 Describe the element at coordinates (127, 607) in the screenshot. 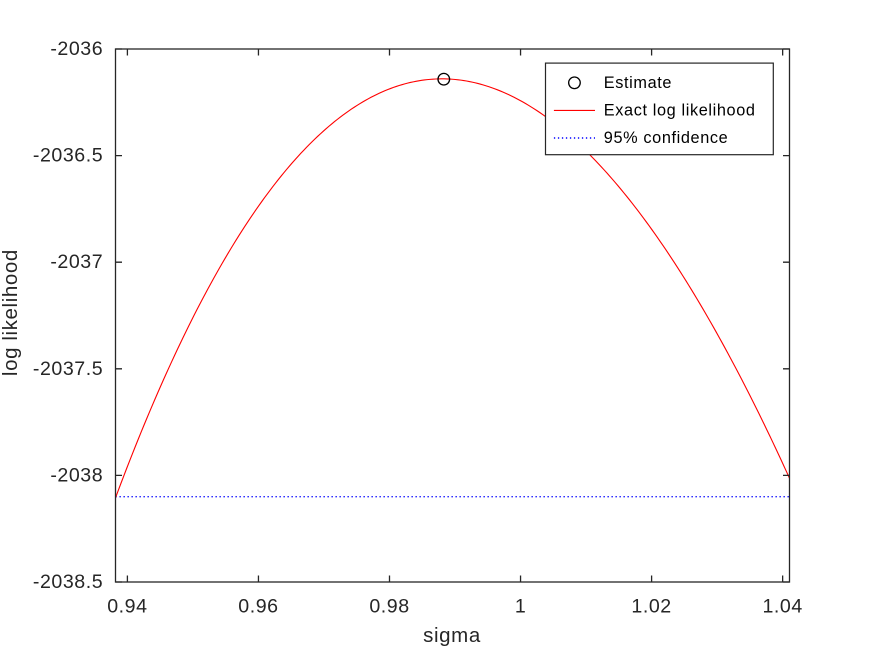

I see `svg-text: 0.94` at that location.